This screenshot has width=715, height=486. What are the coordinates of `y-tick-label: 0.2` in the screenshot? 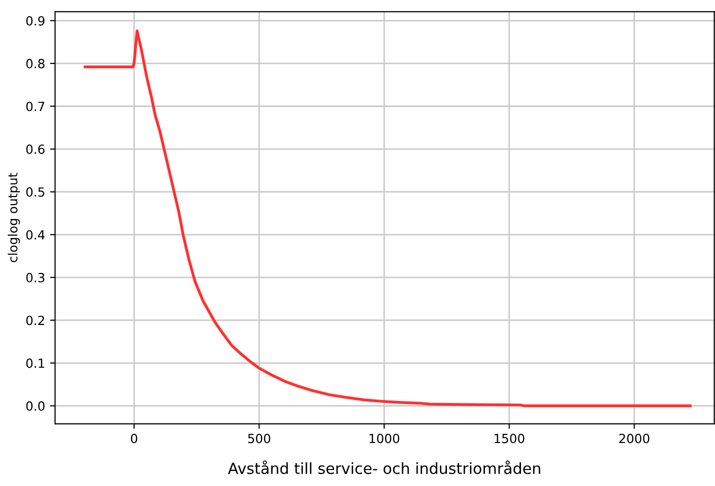 It's located at (35, 321).